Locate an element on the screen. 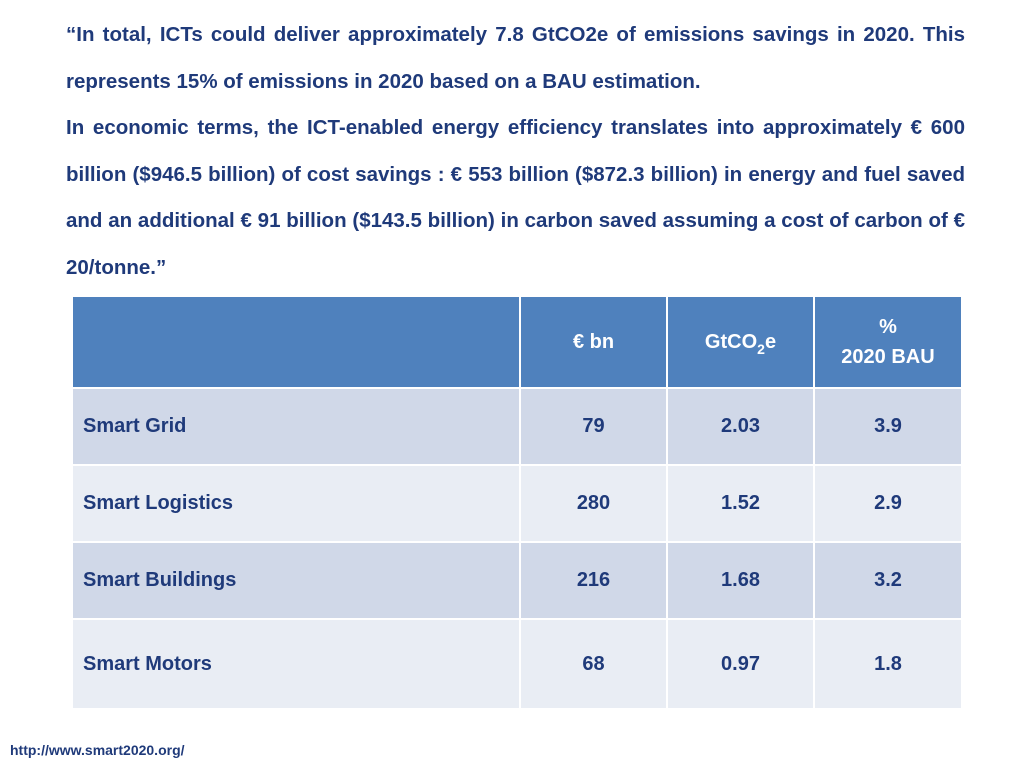 The height and width of the screenshot is (768, 1024). table-header-row: € bn GtCO2e % 2020 BAU is located at coordinates (517, 342).